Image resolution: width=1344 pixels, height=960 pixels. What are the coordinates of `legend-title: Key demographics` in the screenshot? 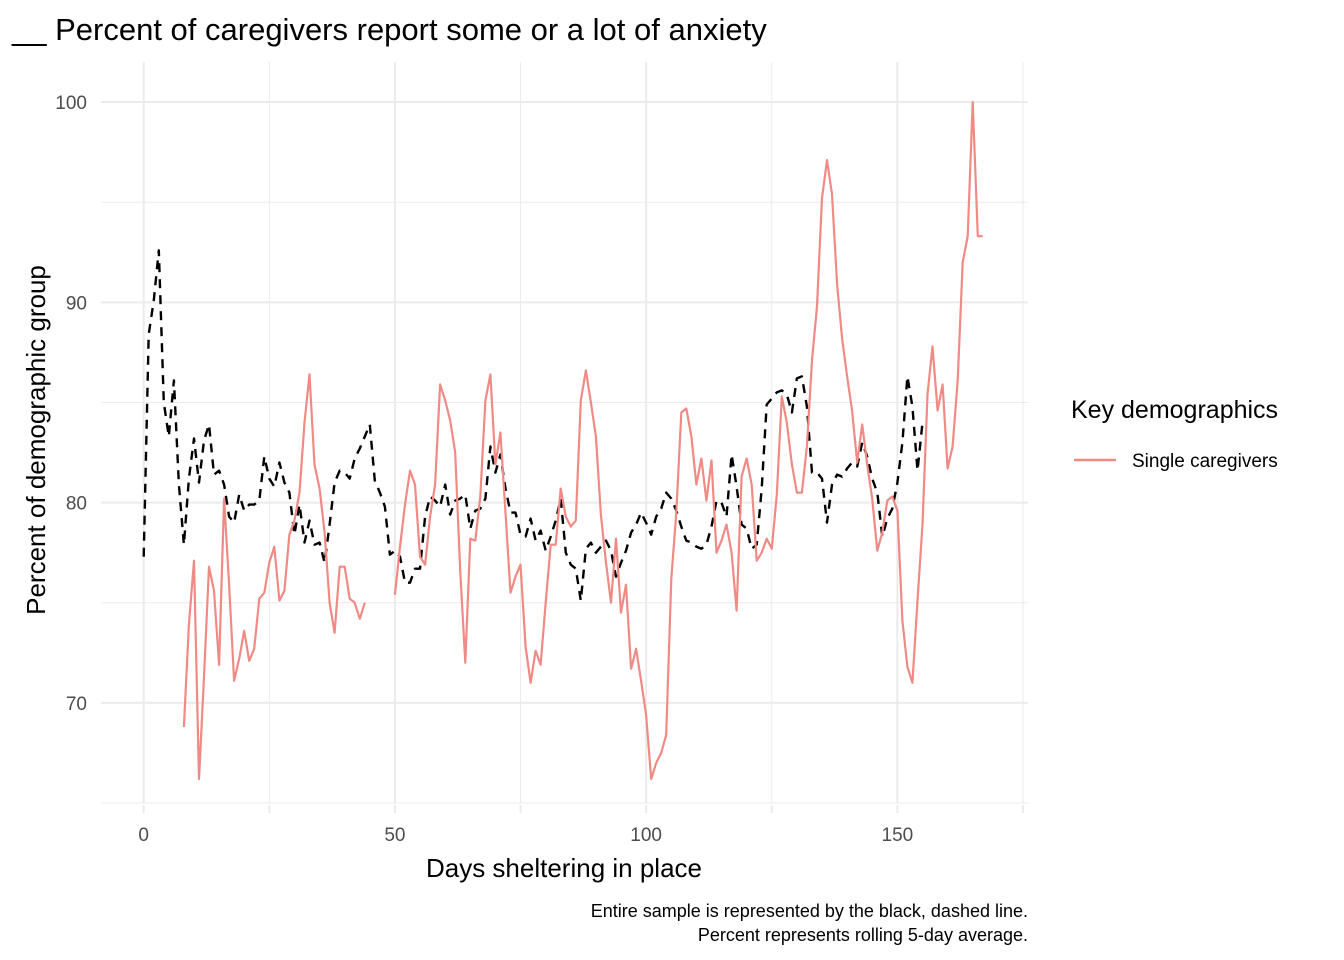 It's located at (1174, 410).